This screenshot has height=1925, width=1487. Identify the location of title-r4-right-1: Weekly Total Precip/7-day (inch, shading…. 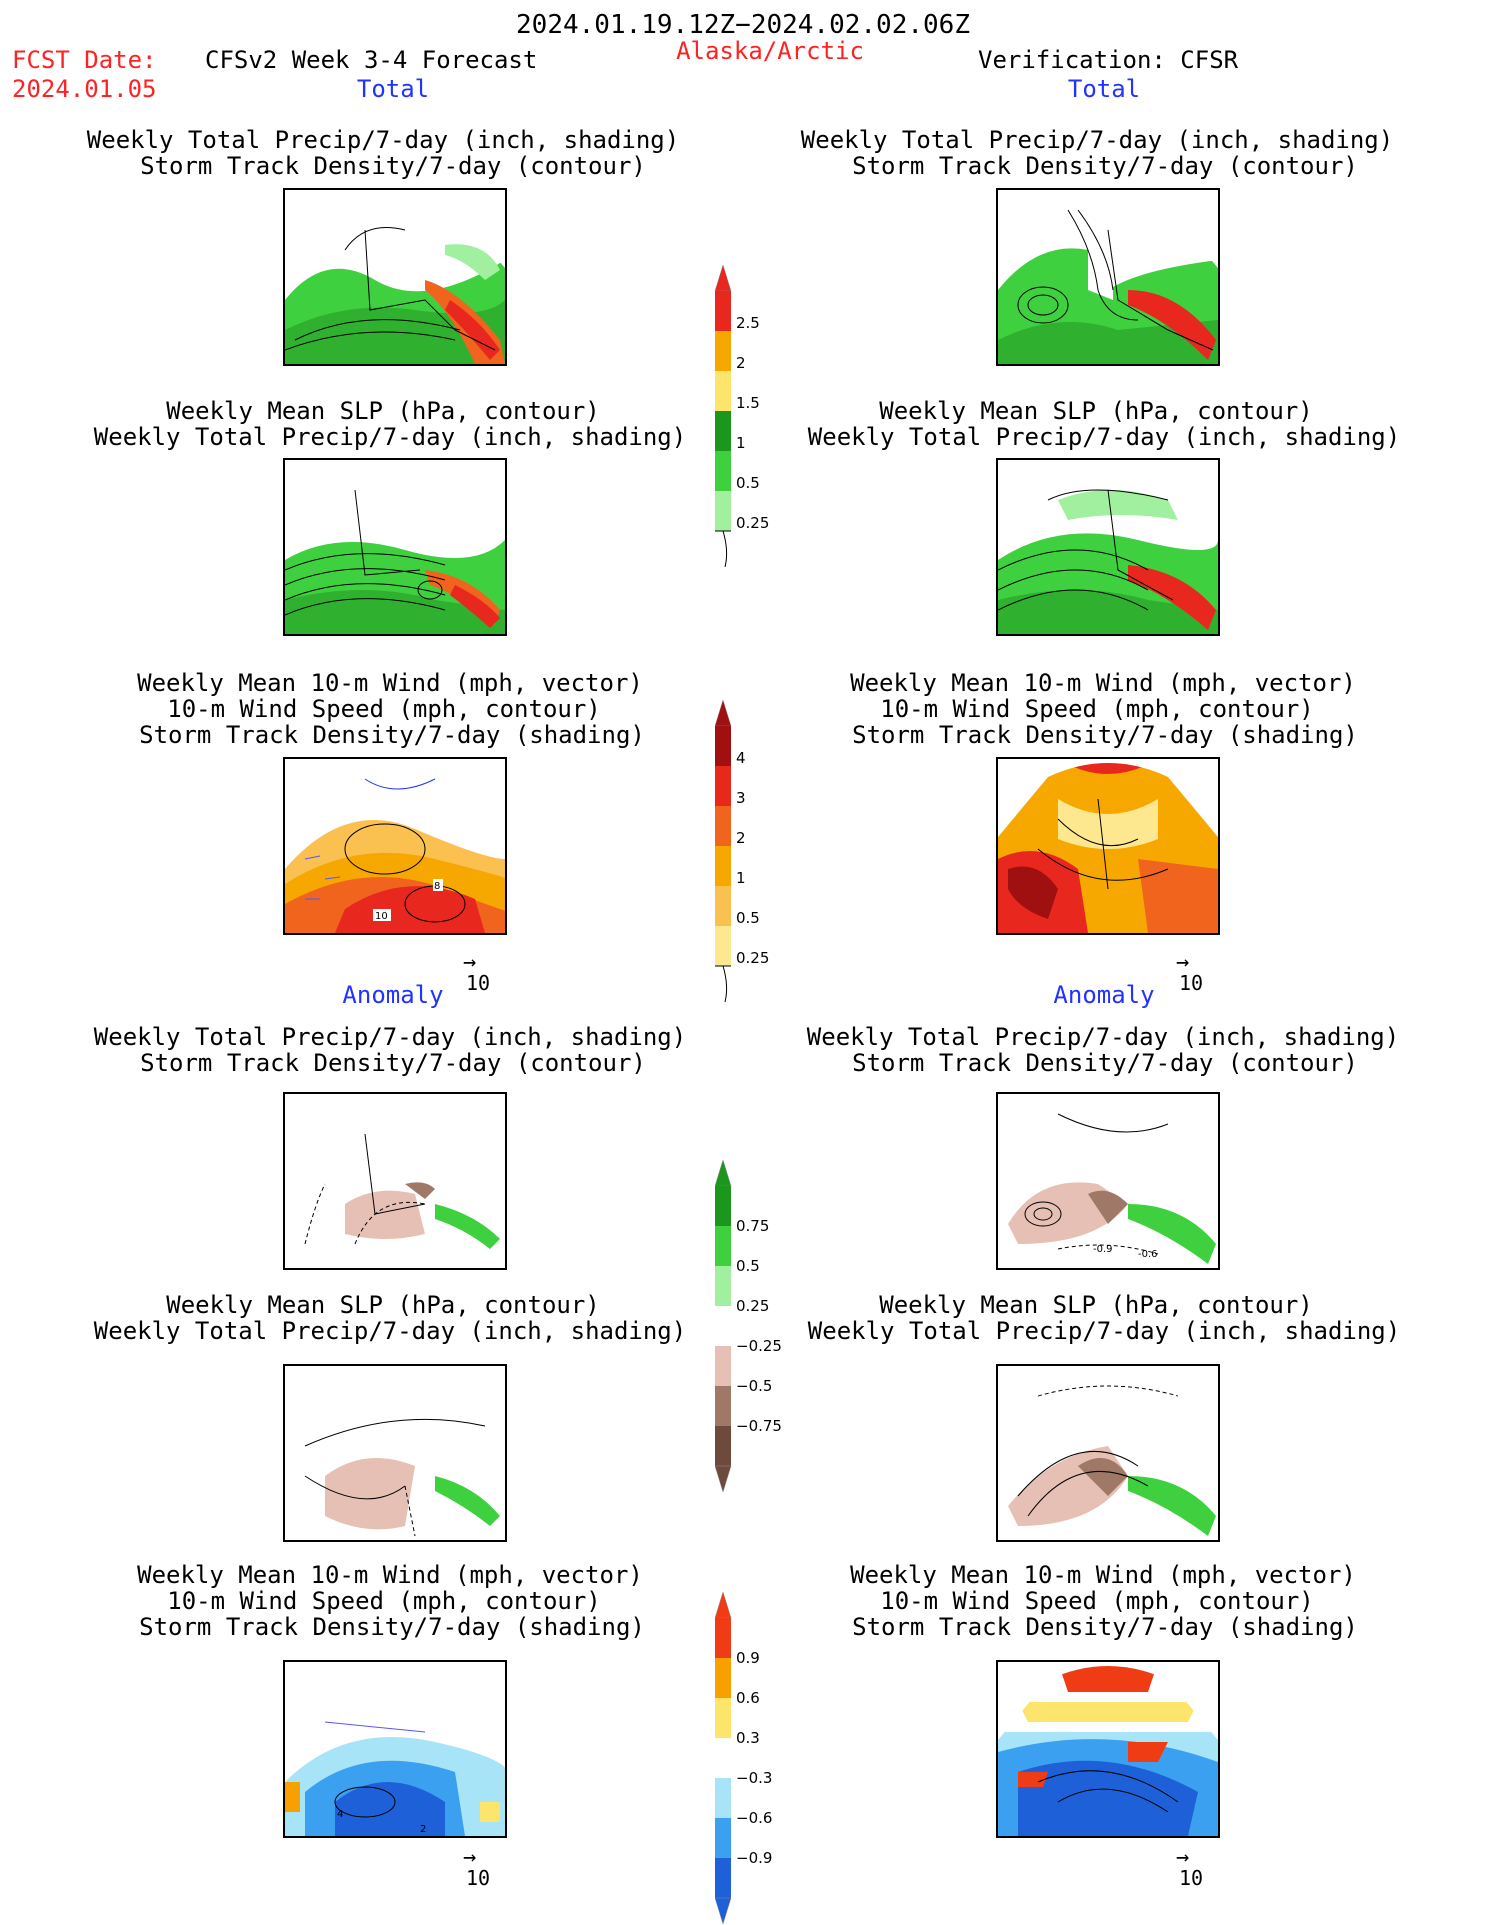
(1103, 1037).